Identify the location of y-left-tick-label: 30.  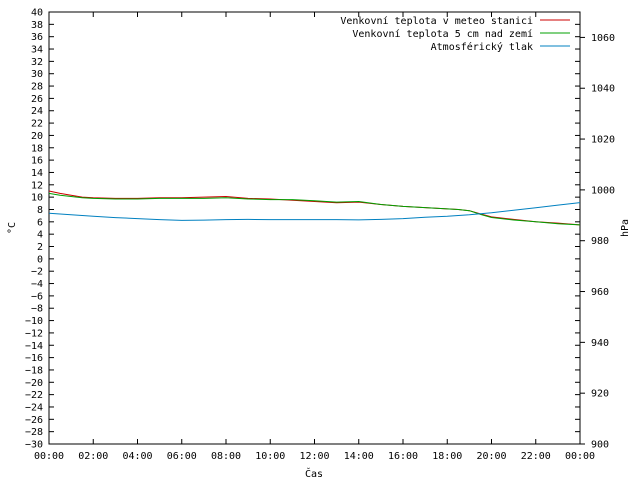
(37, 74).